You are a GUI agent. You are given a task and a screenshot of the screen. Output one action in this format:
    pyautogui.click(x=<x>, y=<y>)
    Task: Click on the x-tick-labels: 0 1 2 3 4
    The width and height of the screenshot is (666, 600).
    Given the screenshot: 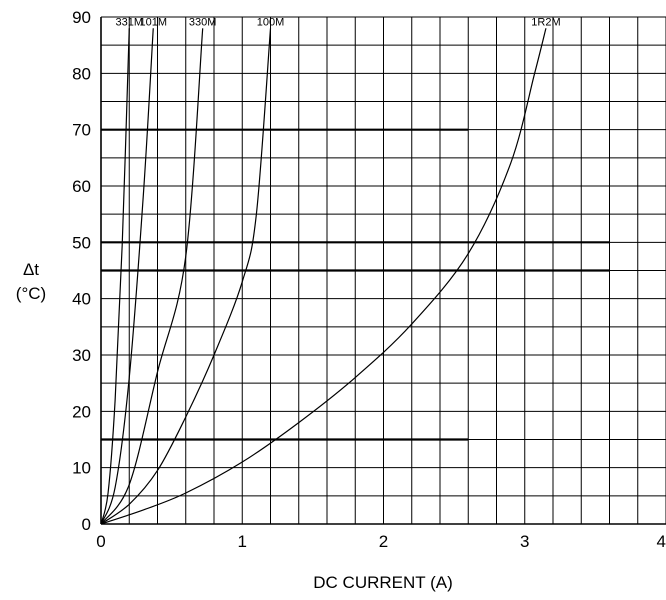 What is the action you would take?
    pyautogui.click(x=381, y=541)
    